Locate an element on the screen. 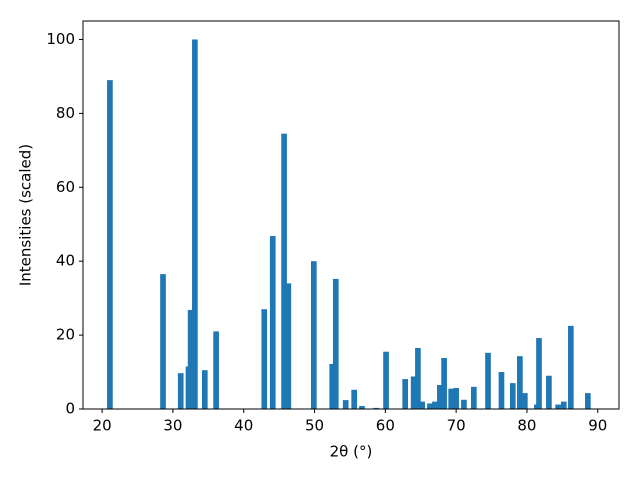 The image size is (640, 480). x-tick-label: 30 is located at coordinates (172, 426).